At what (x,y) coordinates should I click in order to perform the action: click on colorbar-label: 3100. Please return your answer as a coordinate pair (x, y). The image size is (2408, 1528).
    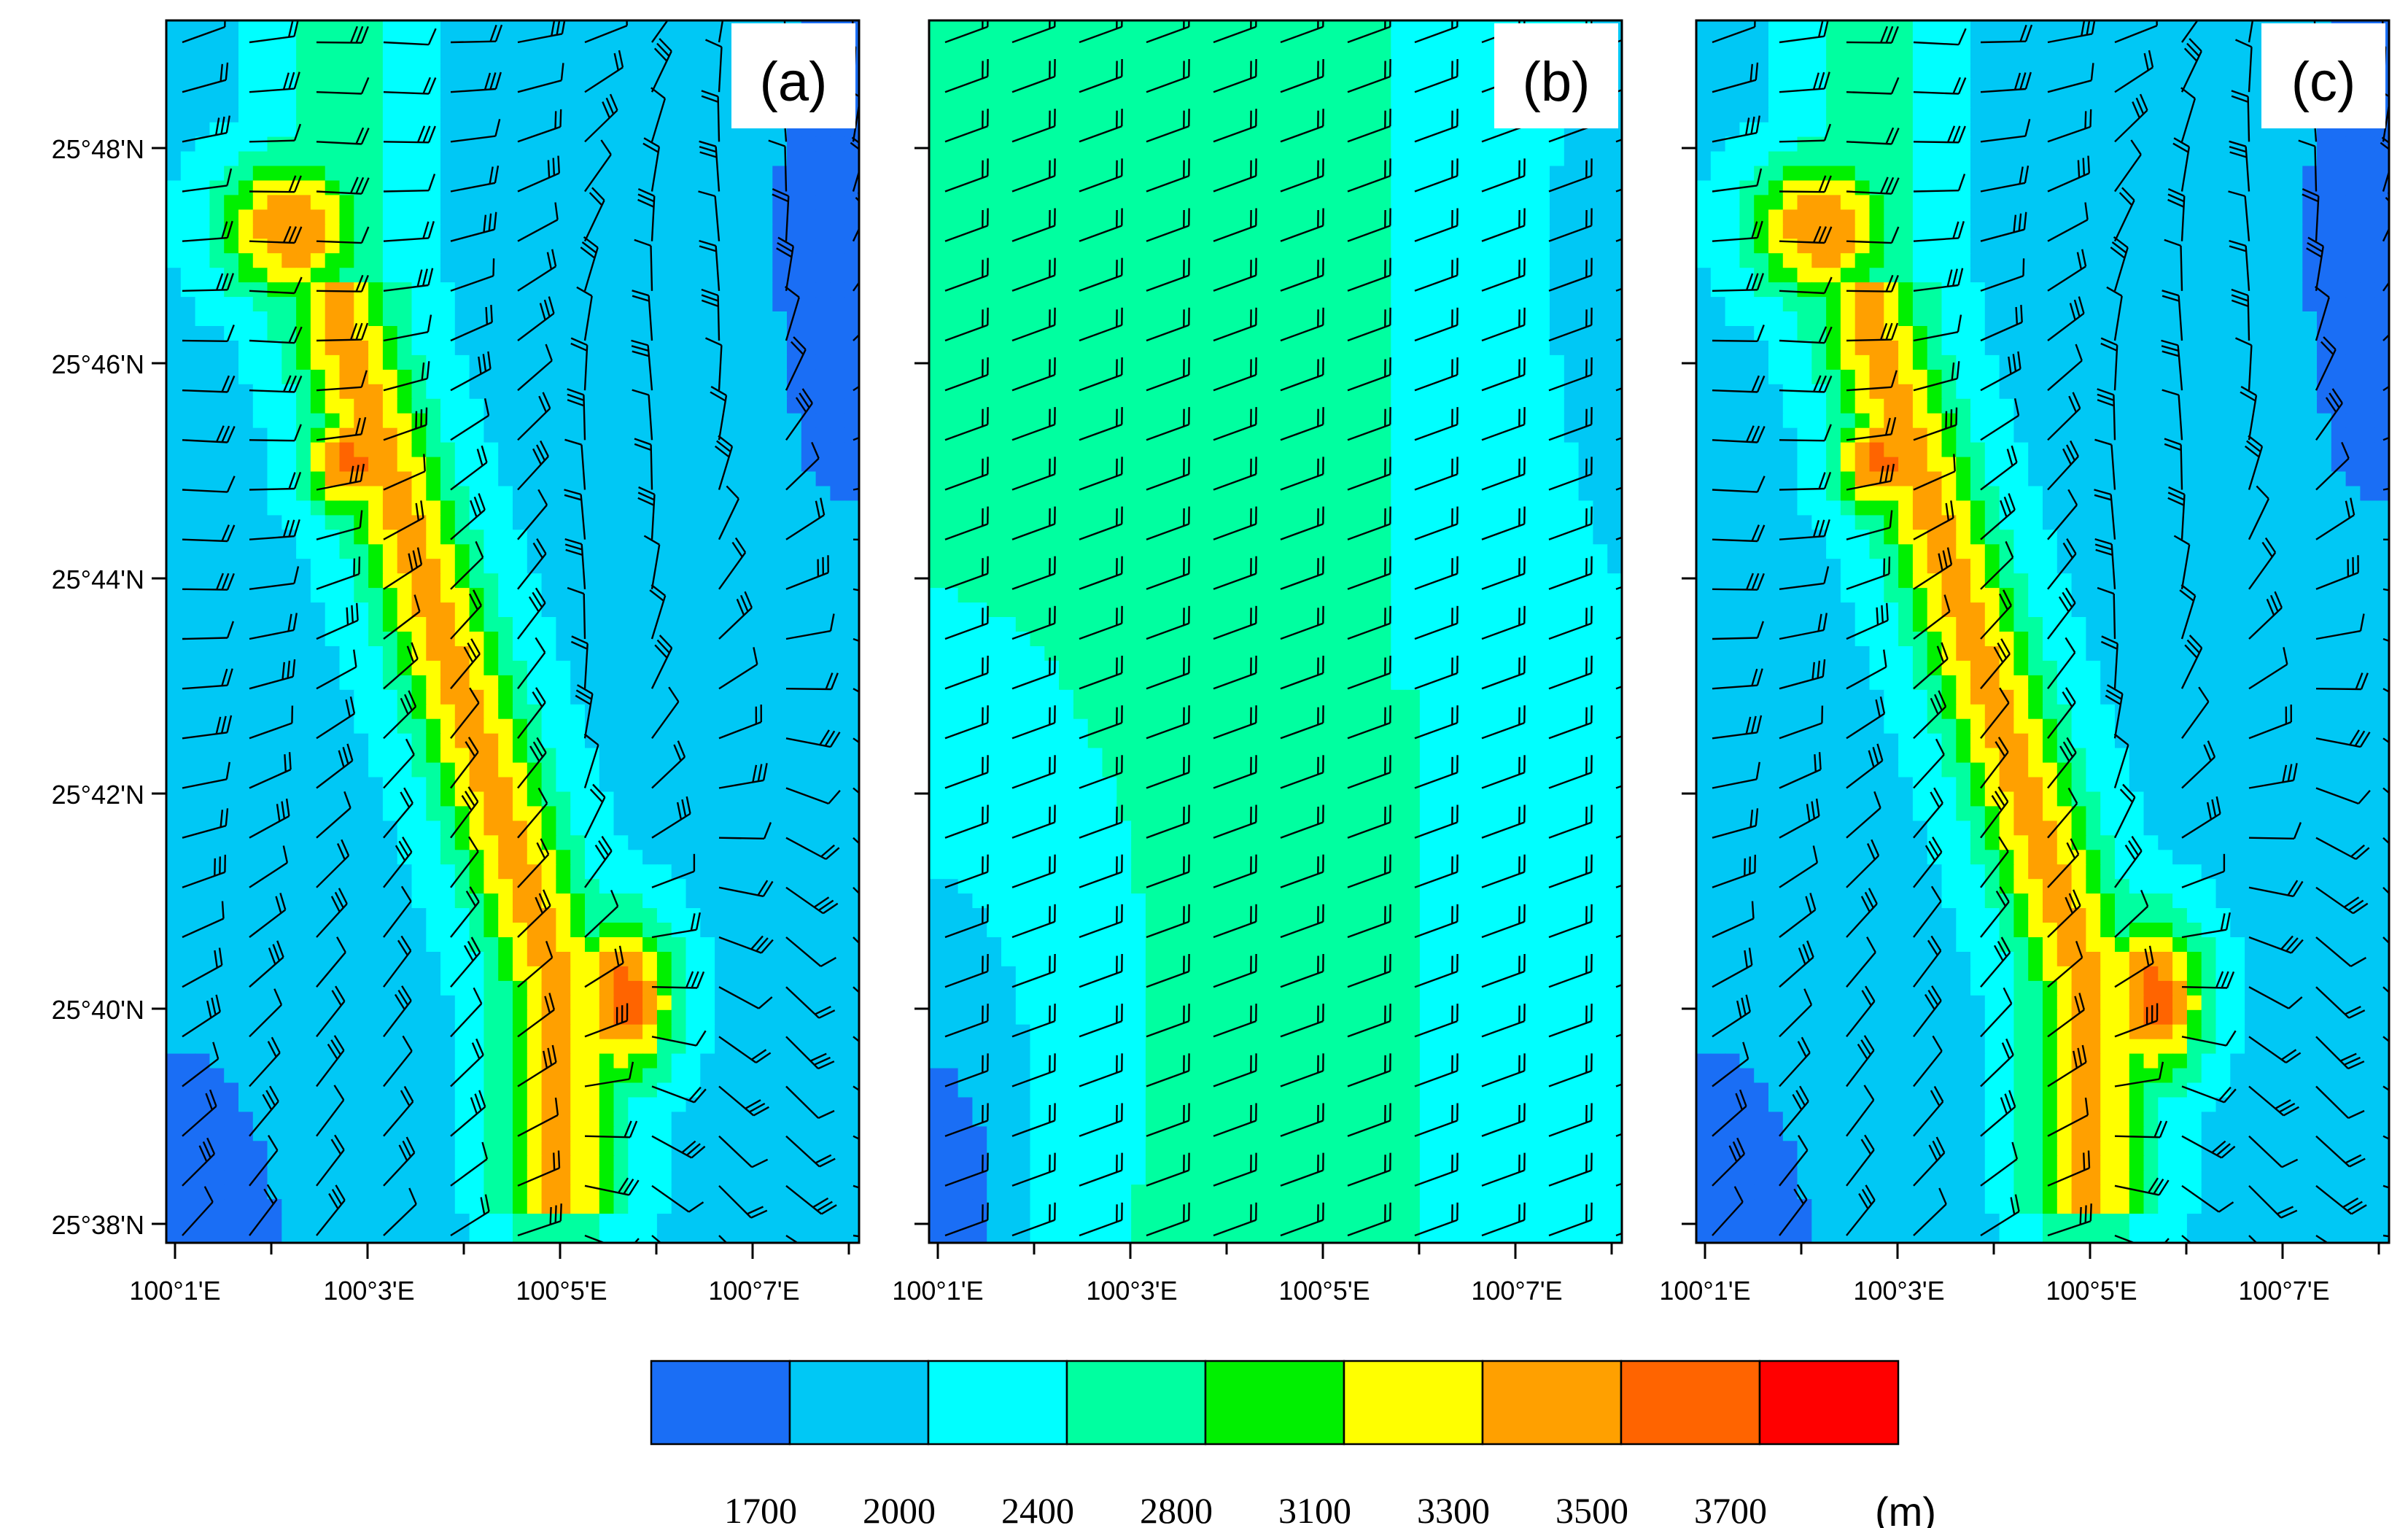
    Looking at the image, I should click on (1314, 1509).